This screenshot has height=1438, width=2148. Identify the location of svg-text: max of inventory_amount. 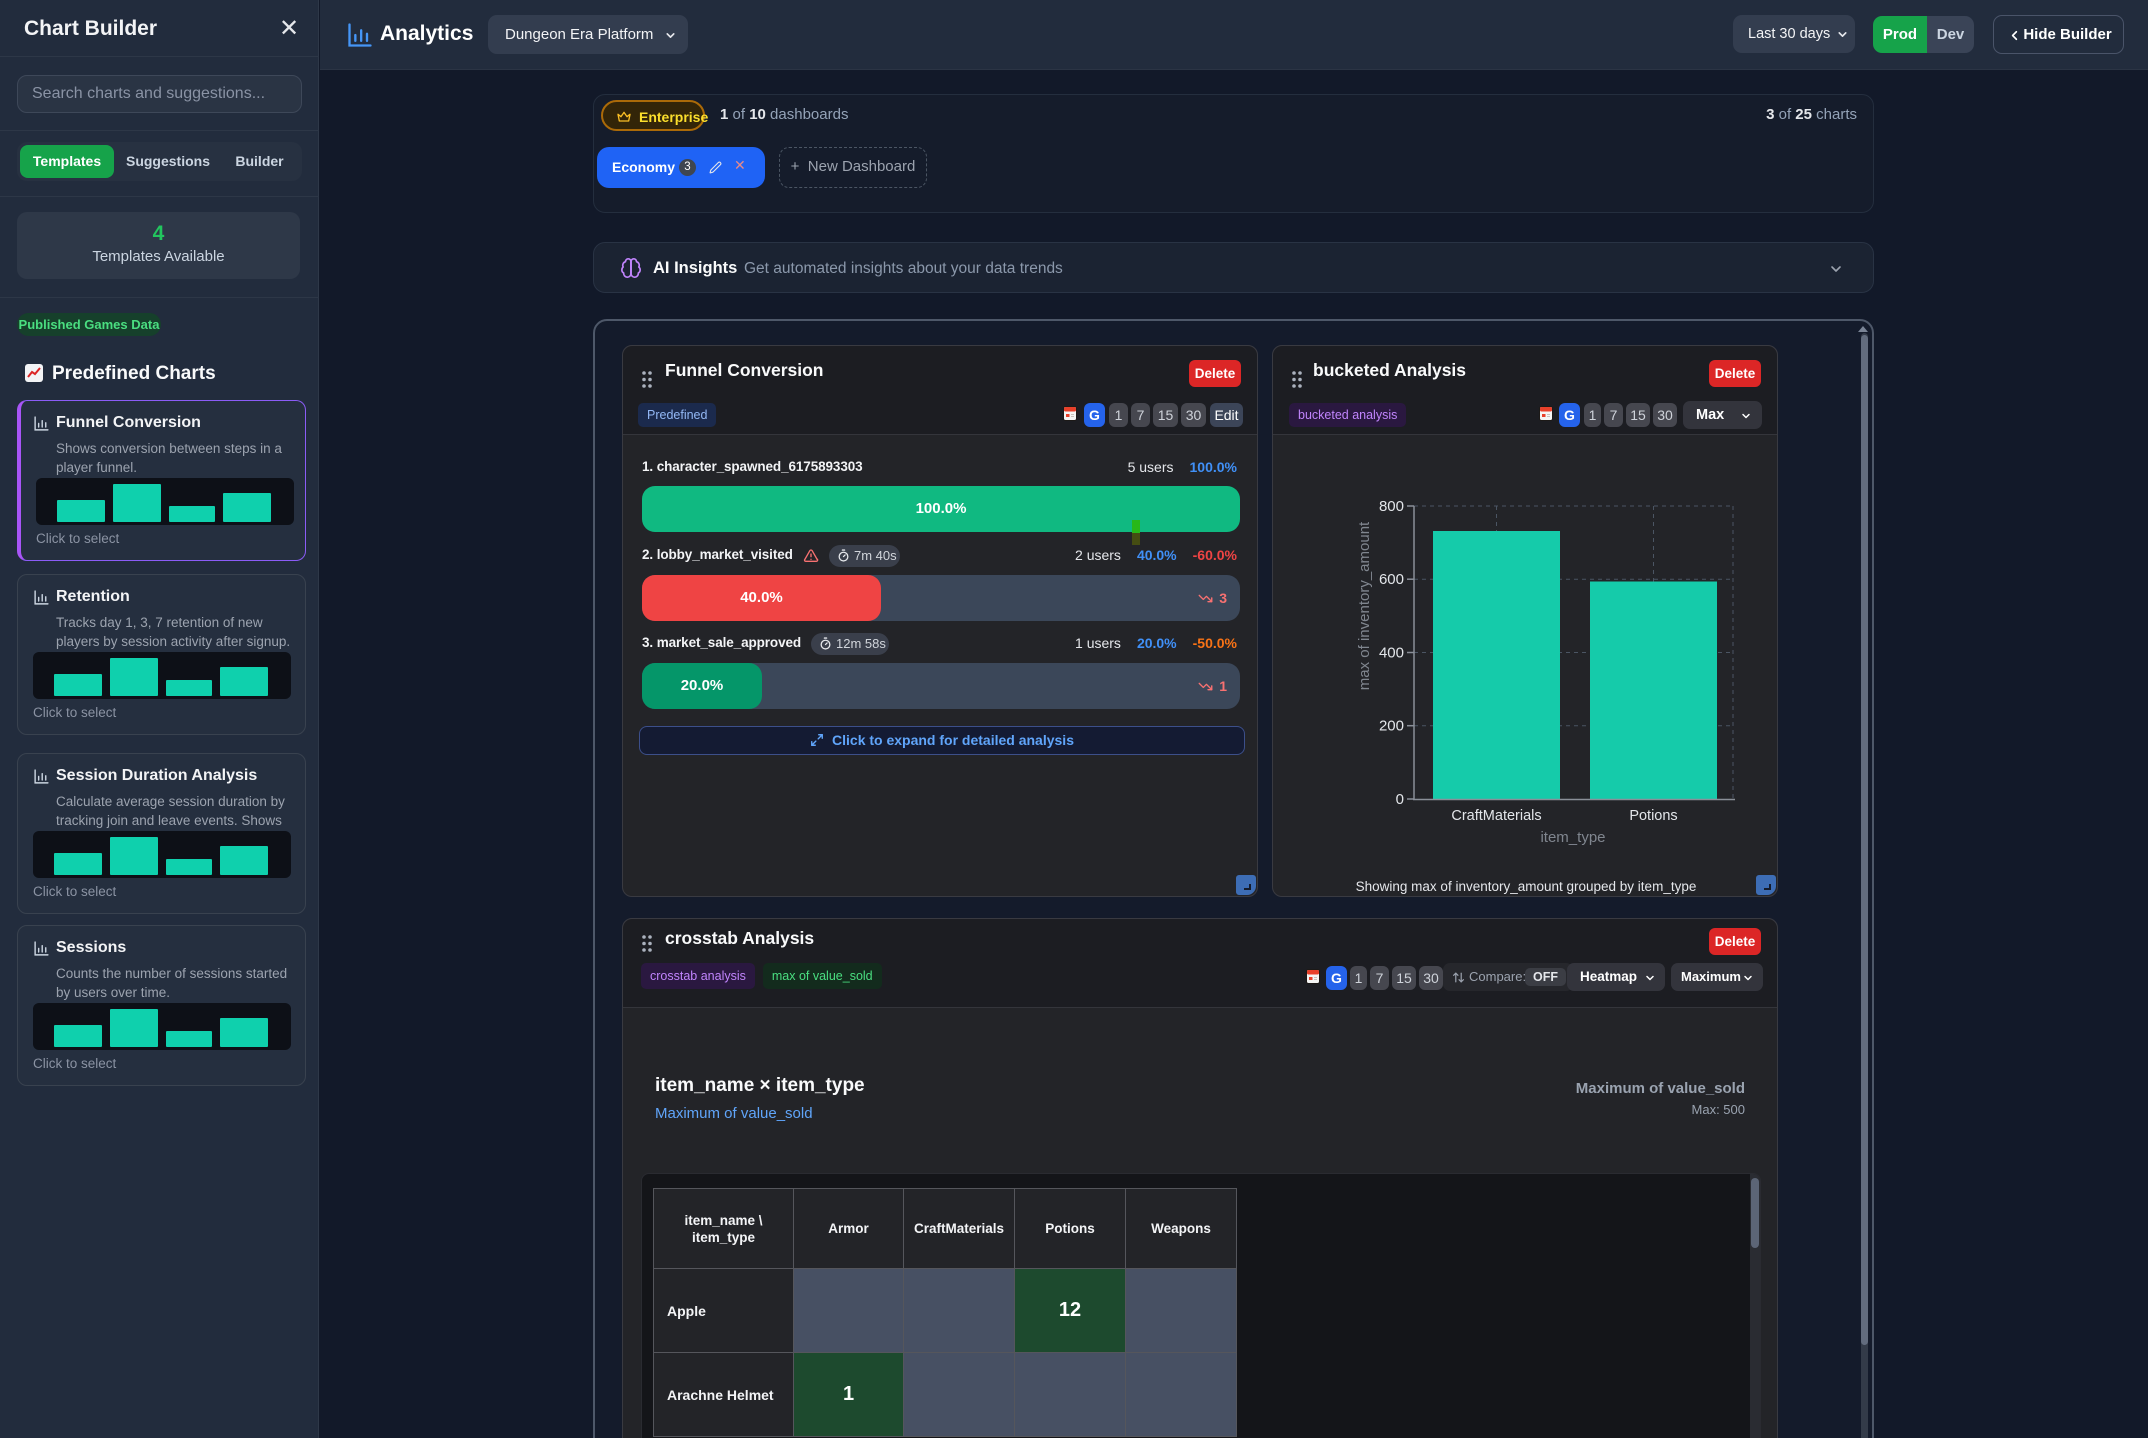
(1364, 605).